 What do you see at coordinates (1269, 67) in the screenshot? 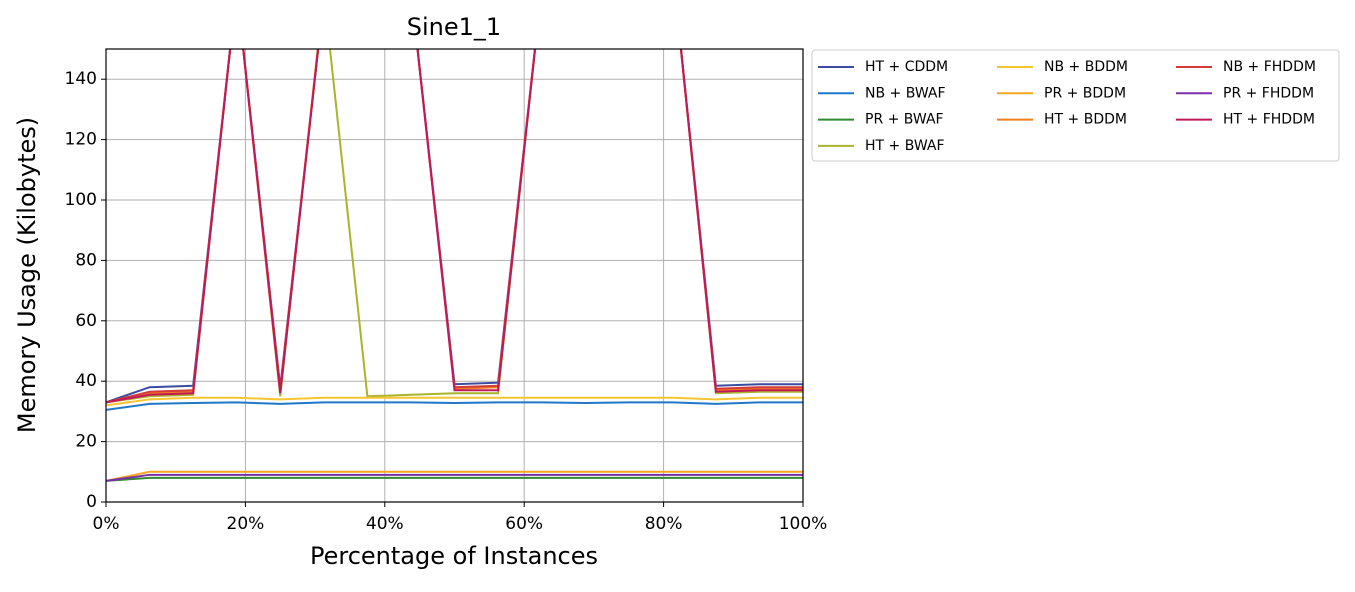
I see `legend-label: NB + FHDDM` at bounding box center [1269, 67].